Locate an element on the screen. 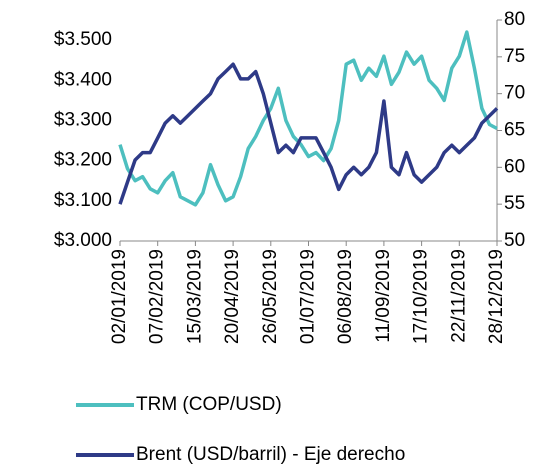 Image resolution: width=552 pixels, height=469 pixels. y-tick-label: $3.200 is located at coordinates (83, 160).